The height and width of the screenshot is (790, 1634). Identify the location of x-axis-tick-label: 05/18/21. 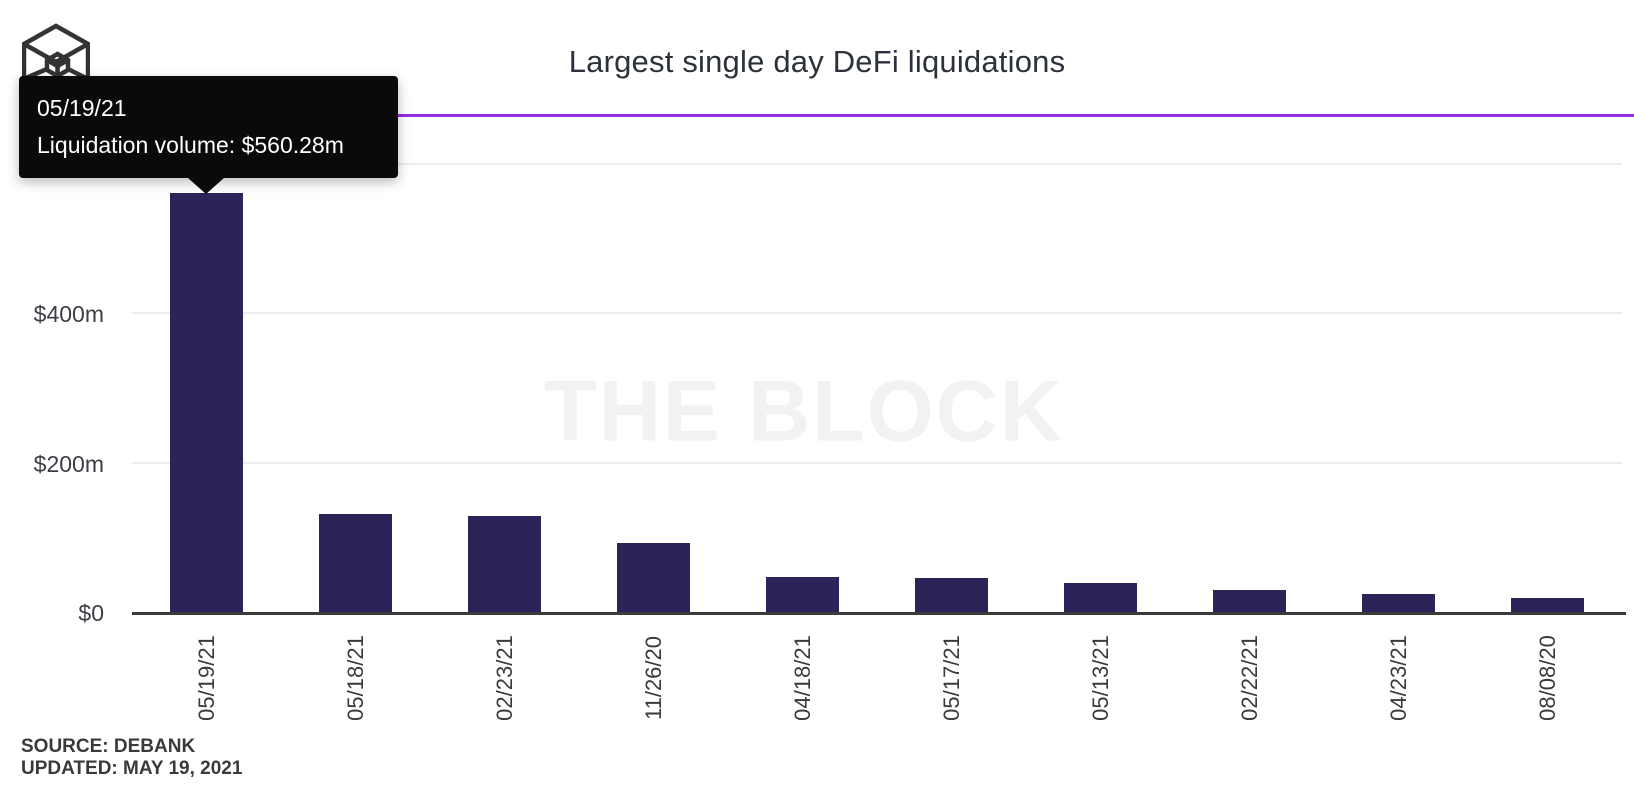
(355, 678).